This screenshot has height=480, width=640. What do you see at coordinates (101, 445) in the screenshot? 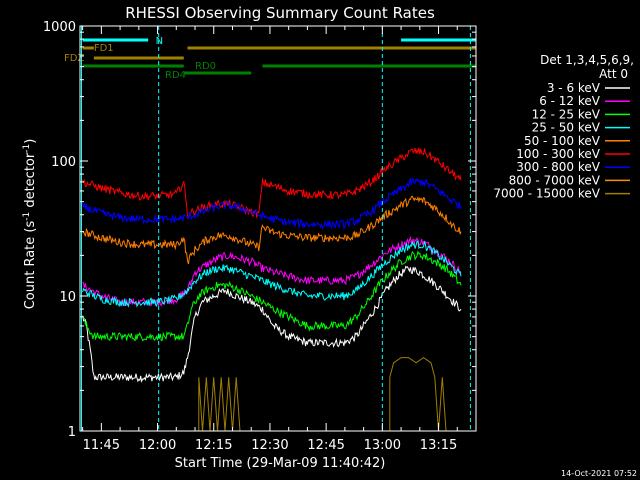
I see `x-tick-label-0: 11:45` at bounding box center [101, 445].